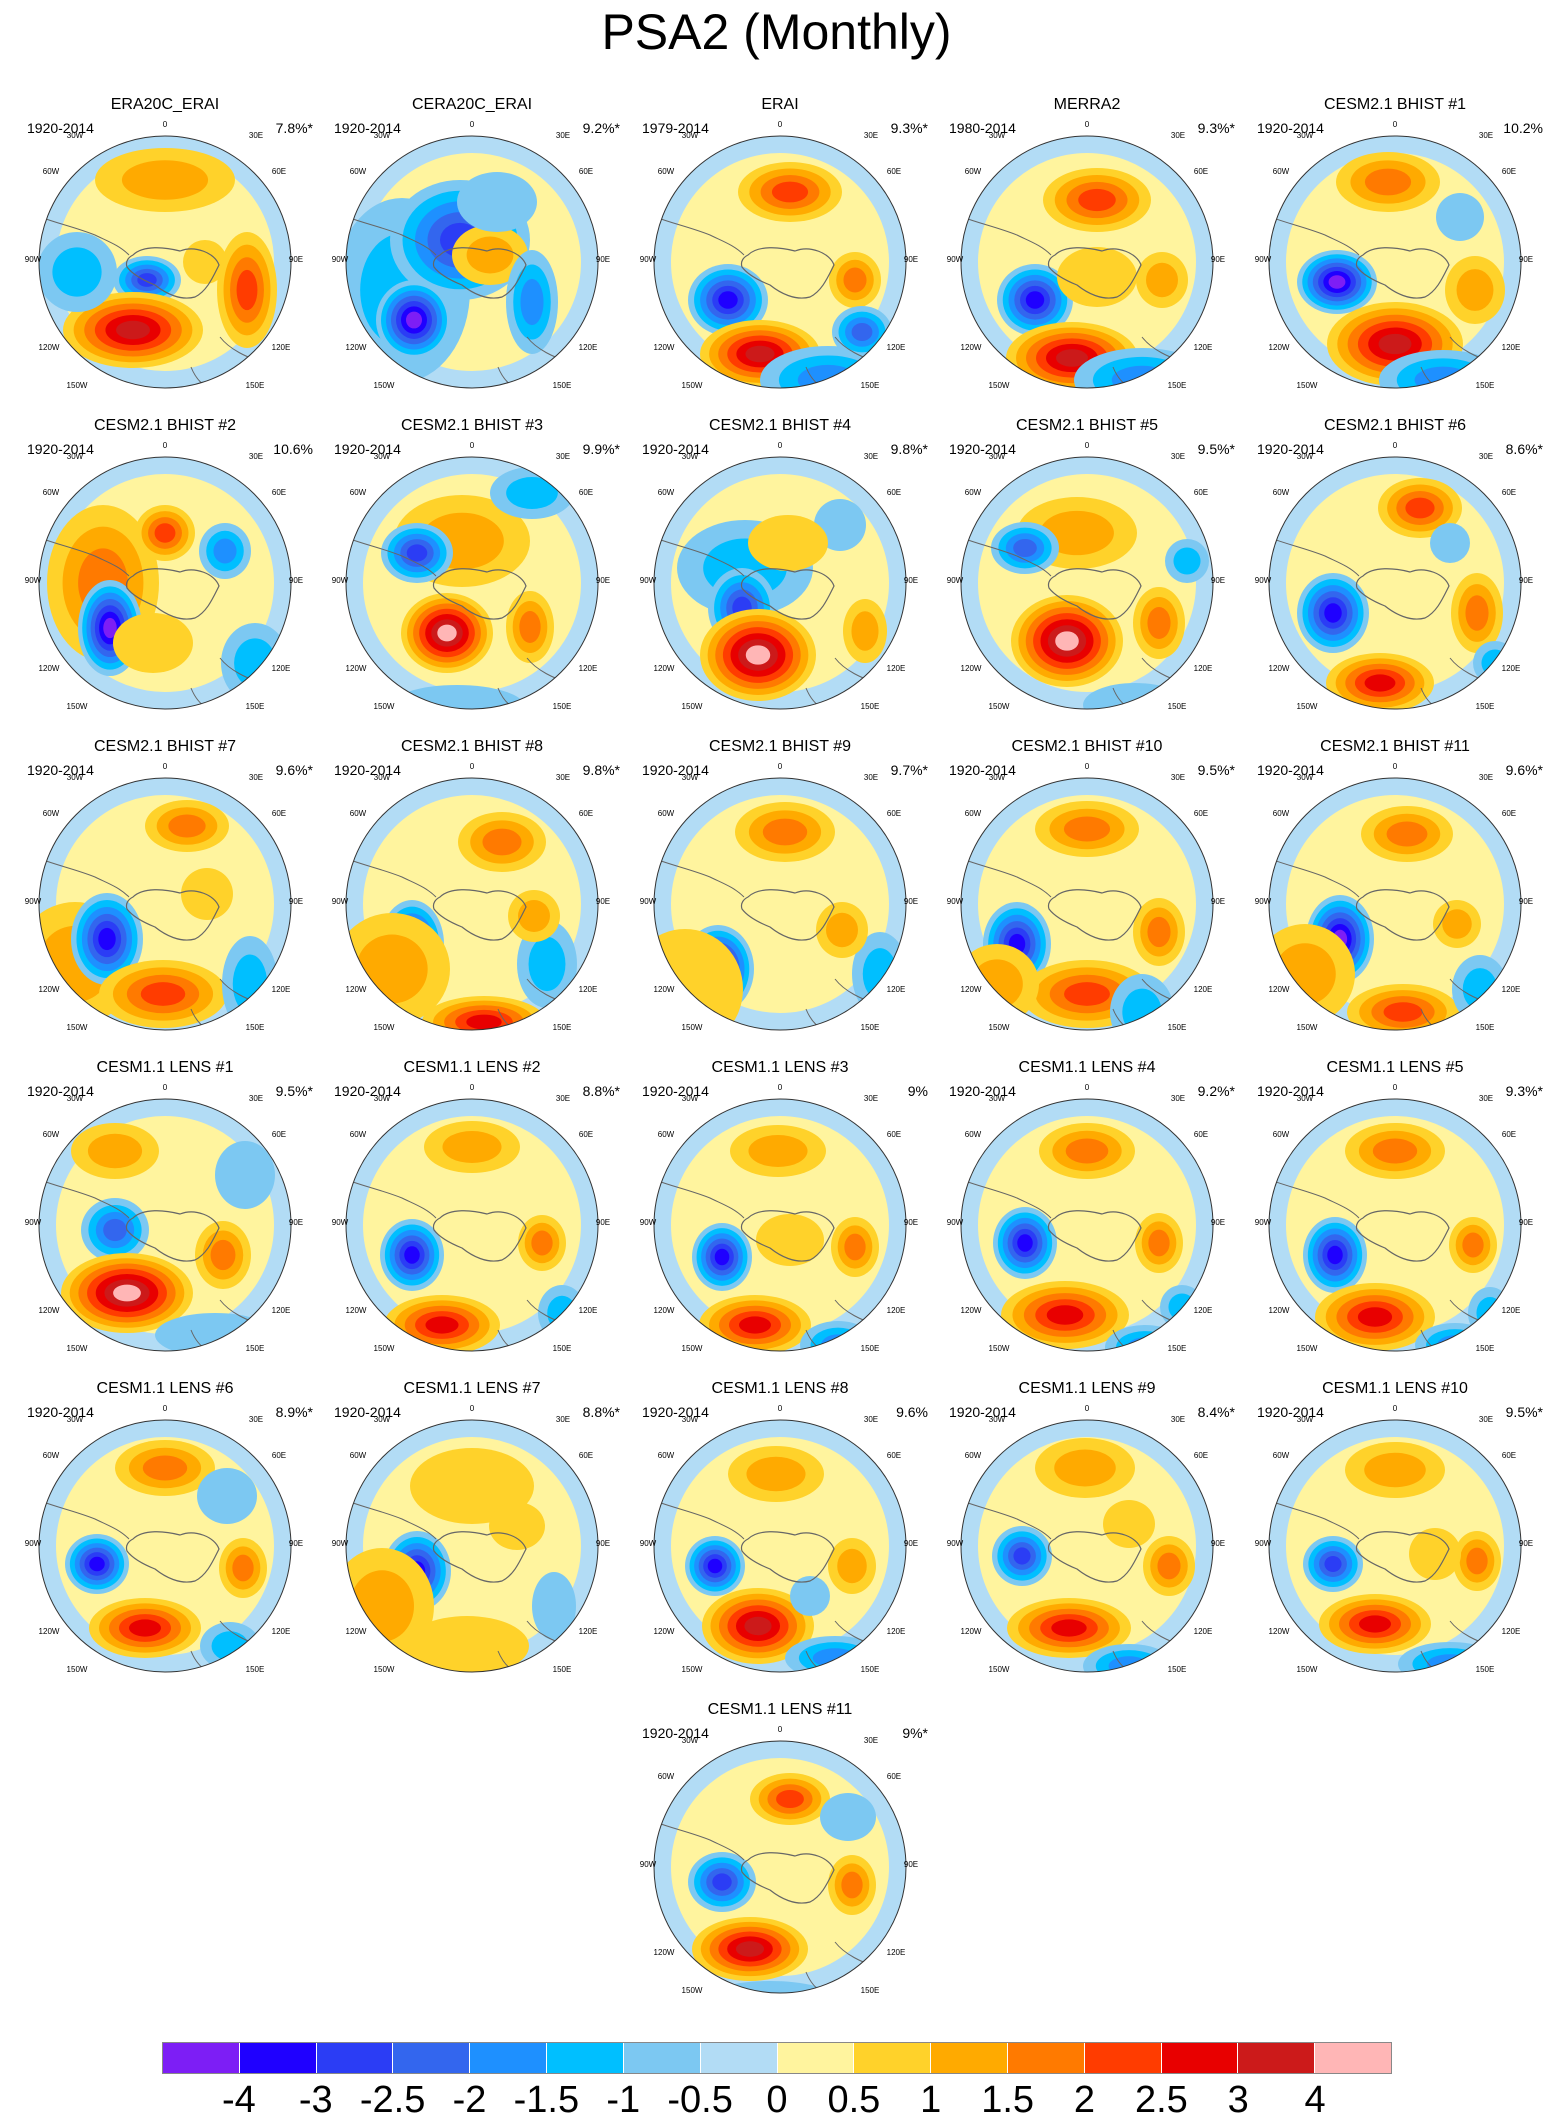  Describe the element at coordinates (238, 2100) in the screenshot. I see `colorbar-tick-label: -4` at that location.